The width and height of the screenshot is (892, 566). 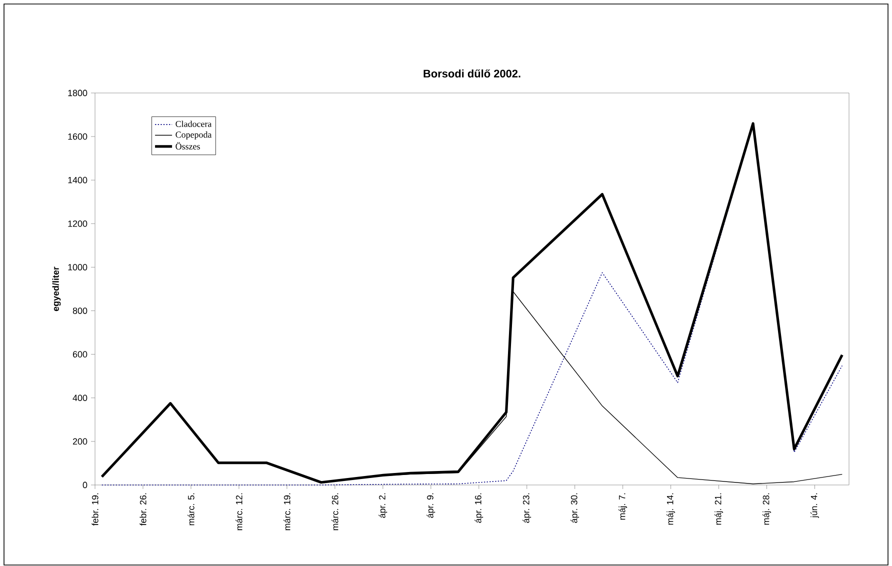 I want to click on y-tick-label: 1400, so click(x=78, y=180).